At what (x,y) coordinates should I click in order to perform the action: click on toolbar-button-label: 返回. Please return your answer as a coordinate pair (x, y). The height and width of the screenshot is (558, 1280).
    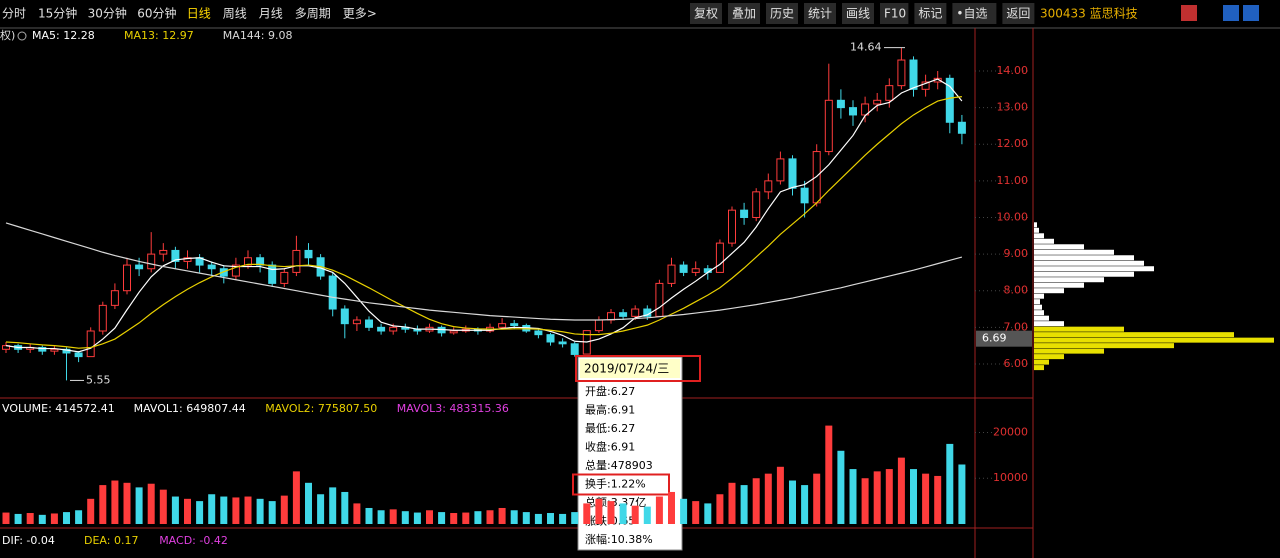
    Looking at the image, I should click on (1018, 14).